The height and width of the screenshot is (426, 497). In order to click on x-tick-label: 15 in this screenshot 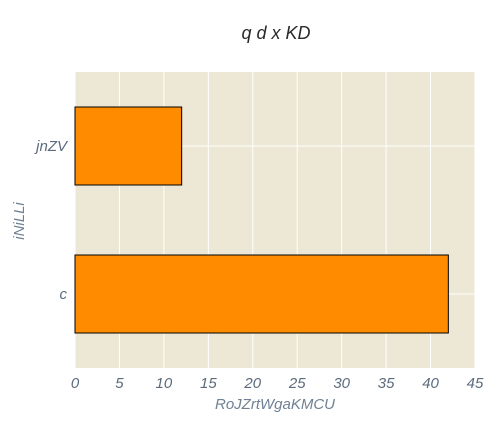, I will do `click(208, 383)`.